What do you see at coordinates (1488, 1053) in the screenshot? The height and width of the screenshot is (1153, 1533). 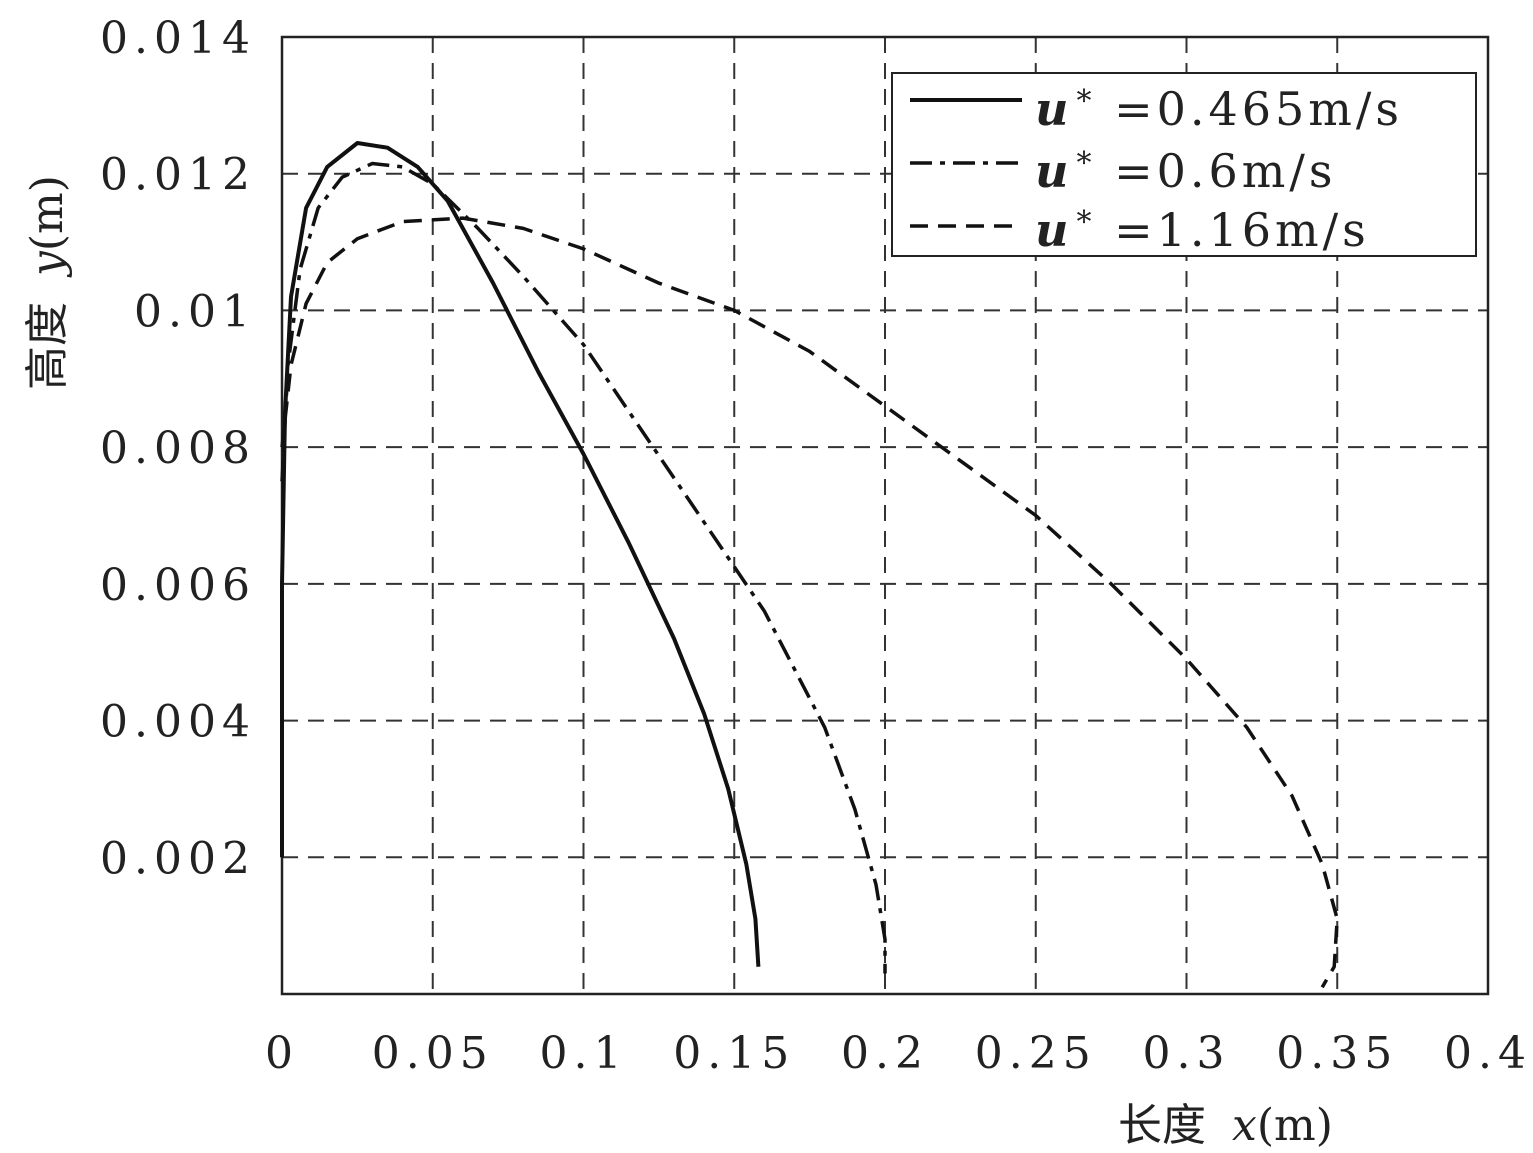 I see `x-tick-label: 0.4` at bounding box center [1488, 1053].